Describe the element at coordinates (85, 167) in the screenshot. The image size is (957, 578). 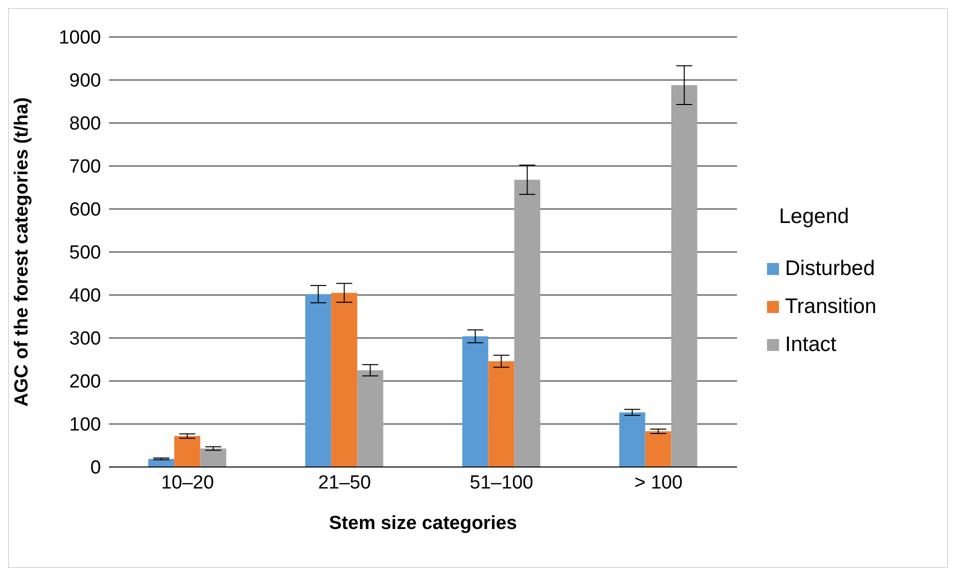
I see `y-tick-label: 700` at that location.